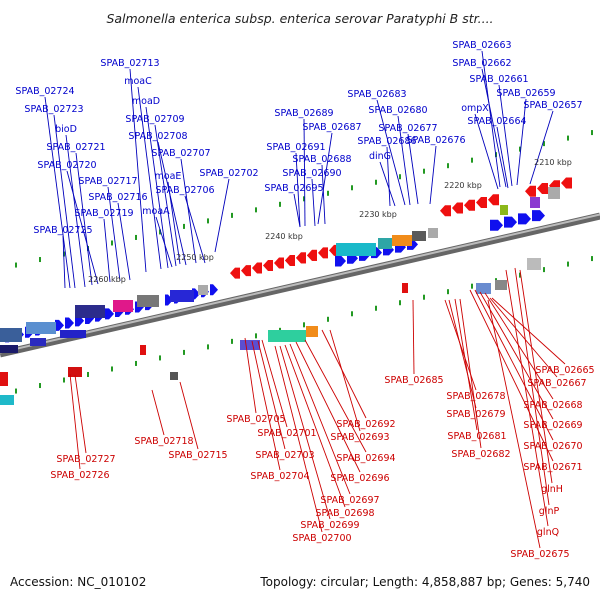  I want to click on forward-gene-label: SPAB_02683, so click(376, 94).